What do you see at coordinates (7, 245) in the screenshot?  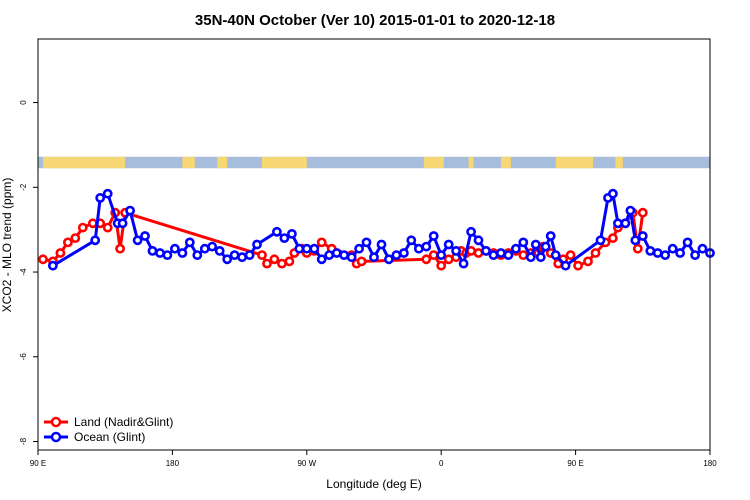 I see `y-axis-label: XCO2 - MLO trend (ppm)` at bounding box center [7, 245].